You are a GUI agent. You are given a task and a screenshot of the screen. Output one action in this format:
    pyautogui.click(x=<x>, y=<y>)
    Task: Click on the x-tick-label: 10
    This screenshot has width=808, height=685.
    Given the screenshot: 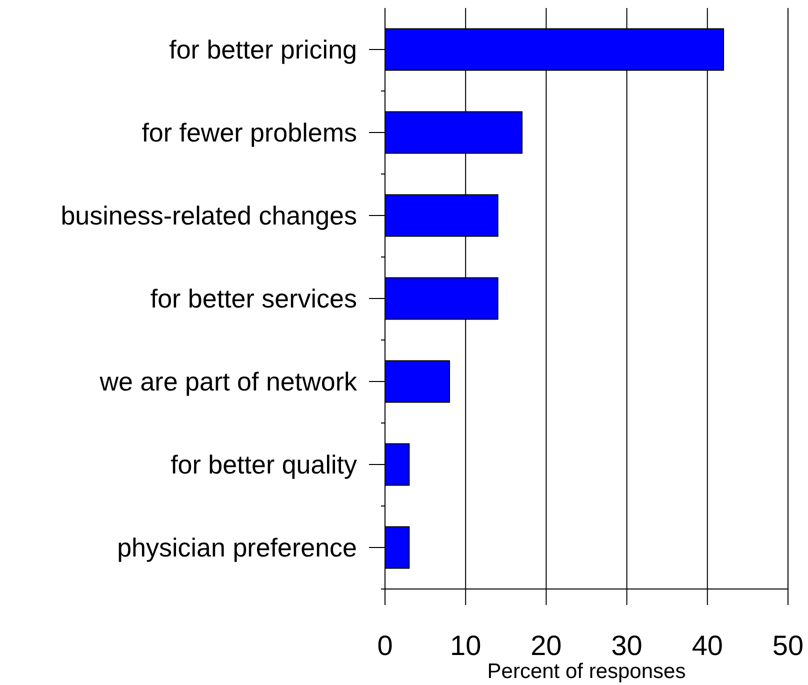 What is the action you would take?
    pyautogui.click(x=466, y=645)
    